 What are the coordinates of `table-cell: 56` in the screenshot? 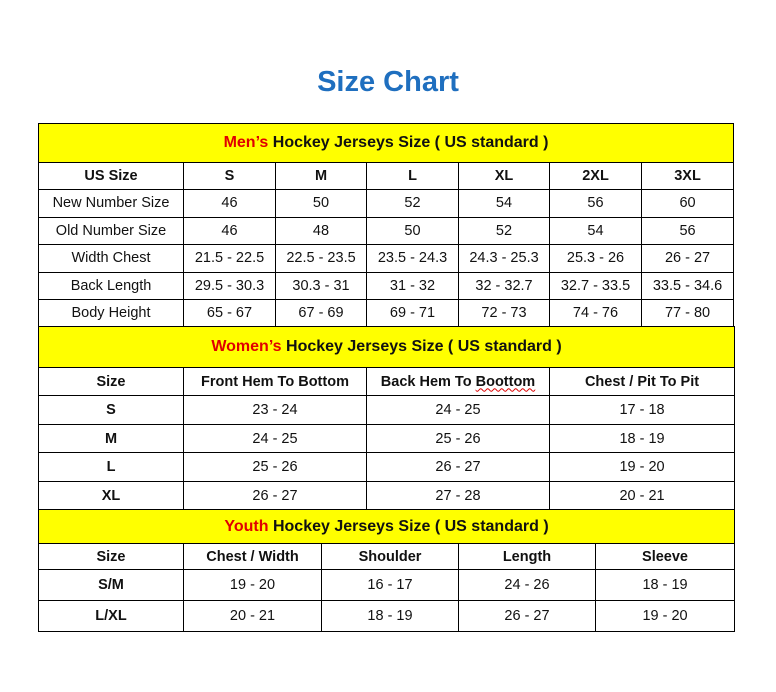 It's located at (687, 230).